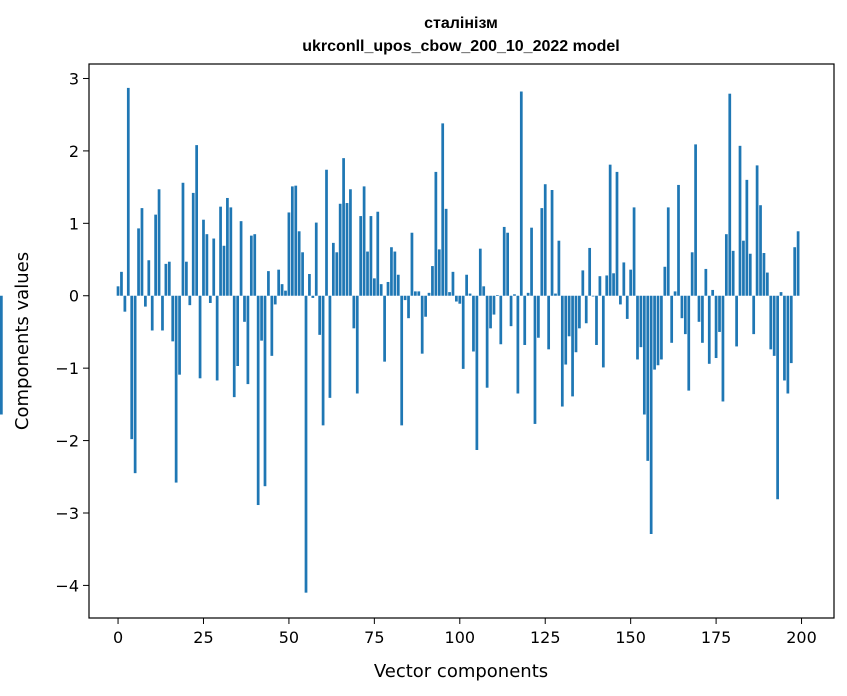 The height and width of the screenshot is (696, 847). What do you see at coordinates (461, 23) in the screenshot?
I see `chart-title: сталінізм` at bounding box center [461, 23].